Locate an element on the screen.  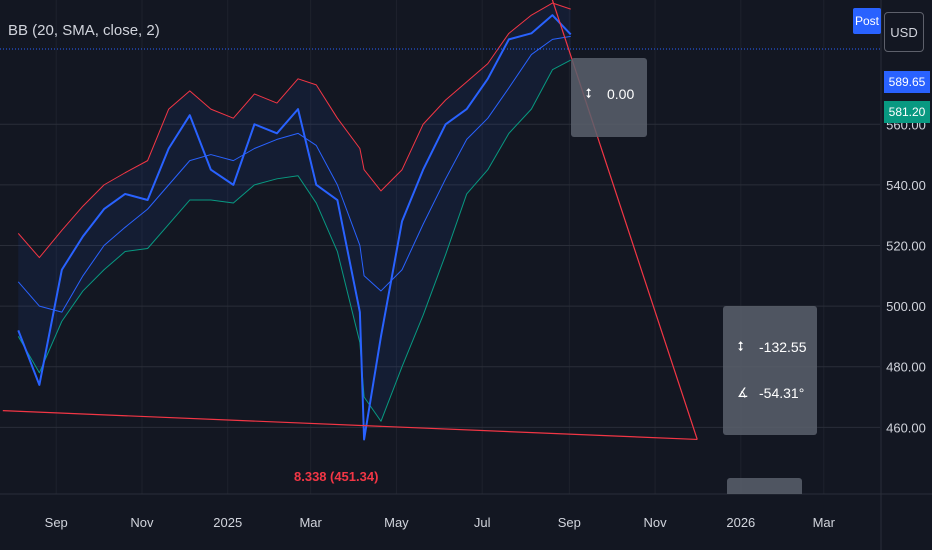
measure-large-angle: -54.31° is located at coordinates (782, 393).